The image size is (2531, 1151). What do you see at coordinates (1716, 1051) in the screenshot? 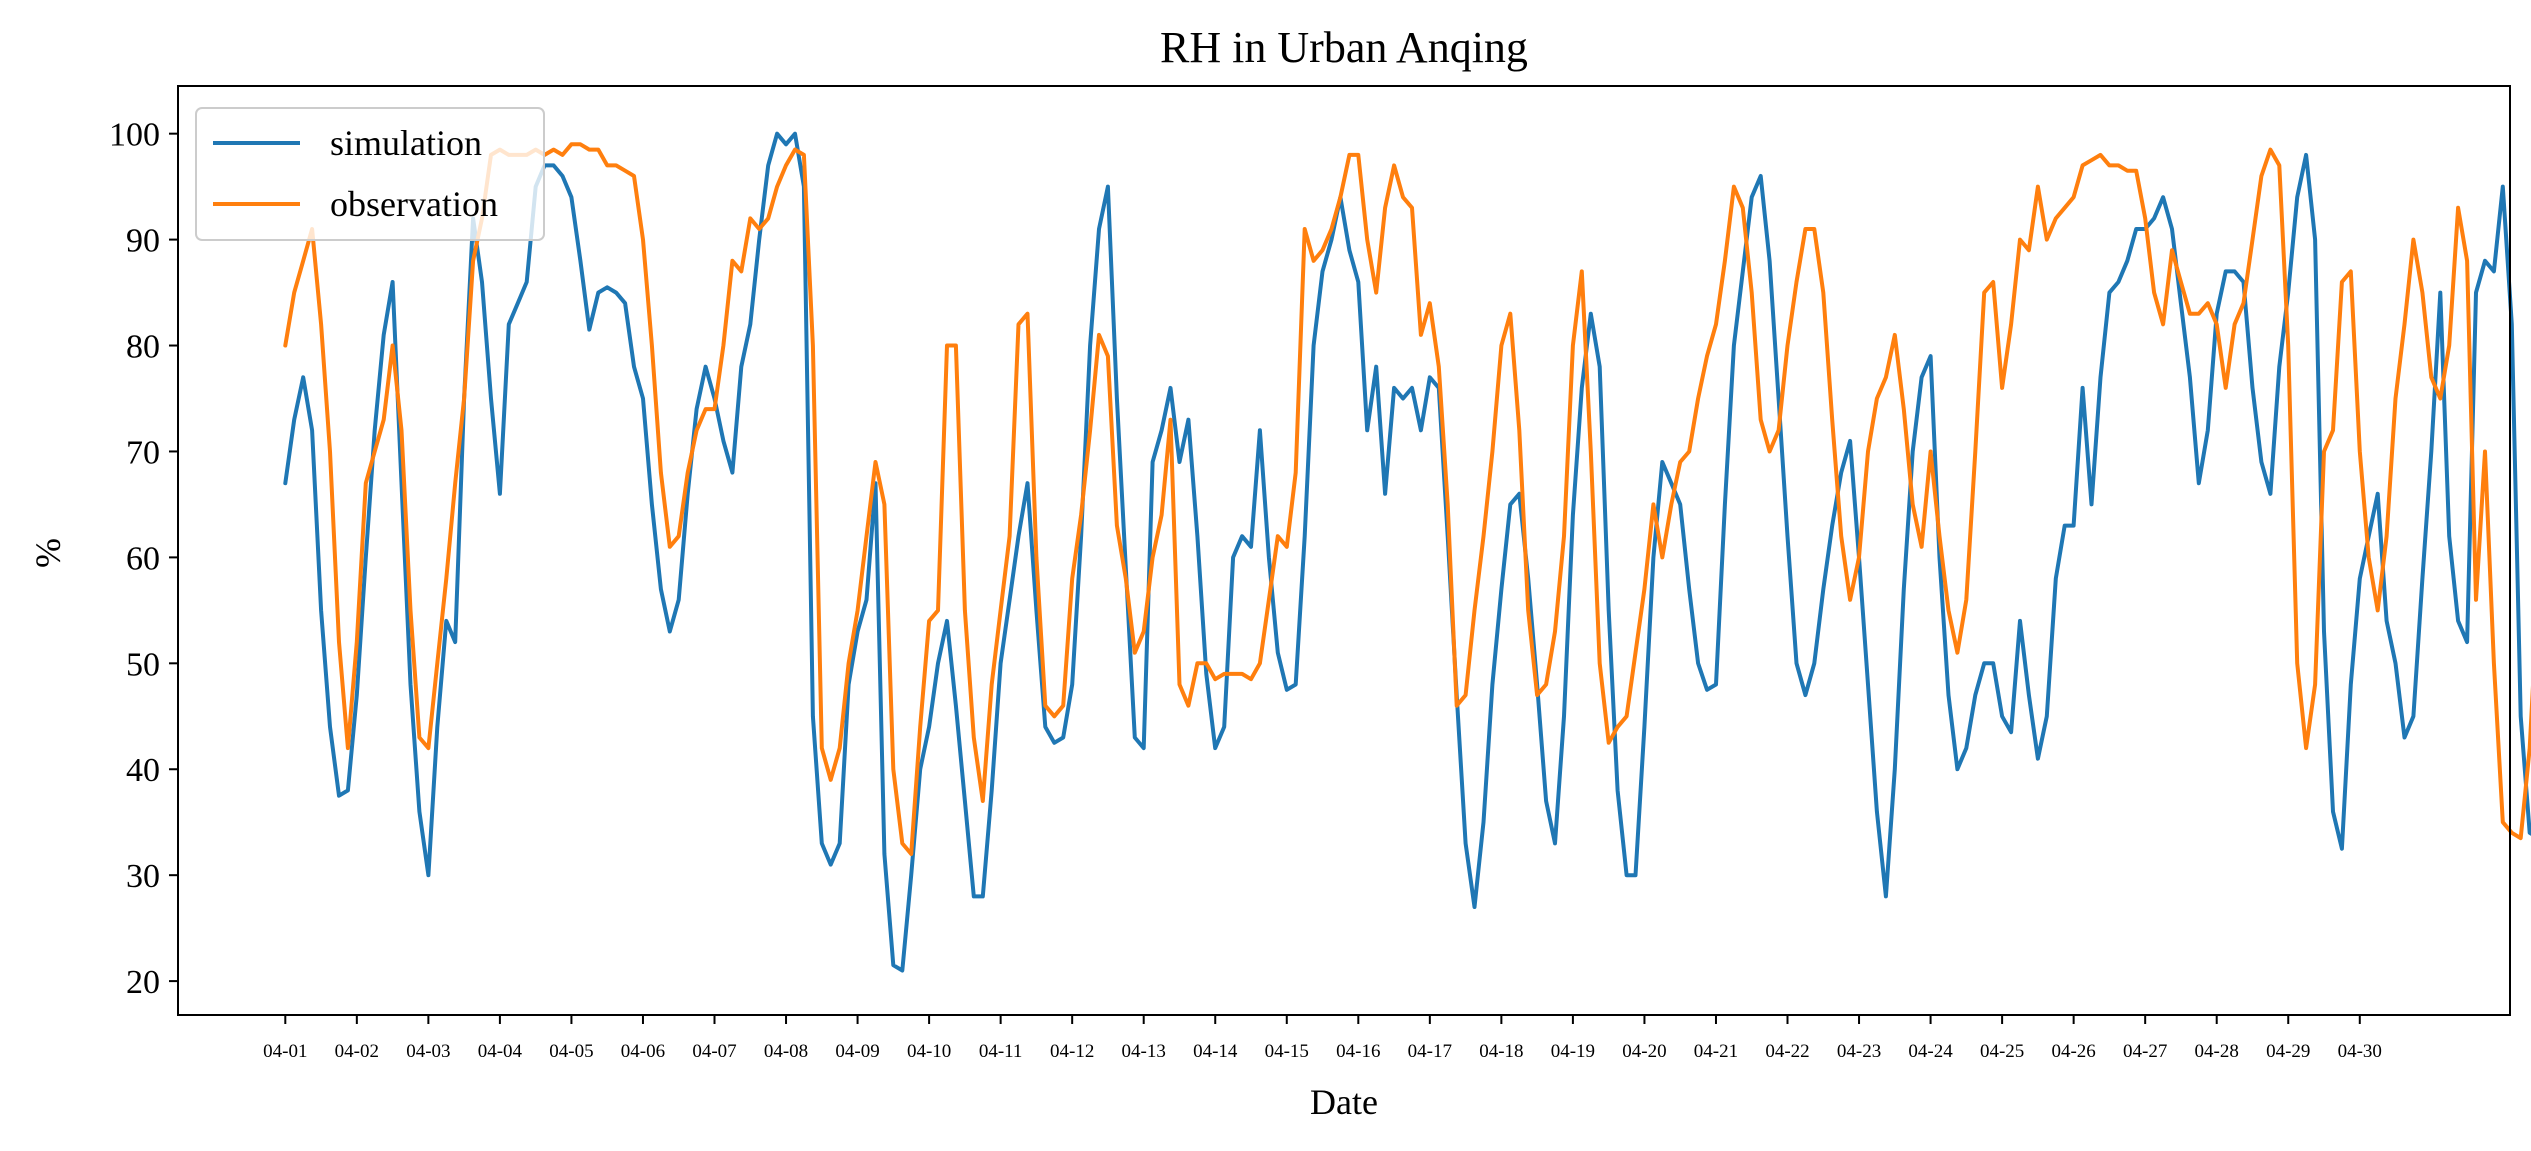
I see `x-tick-label: 04-21` at bounding box center [1716, 1051].